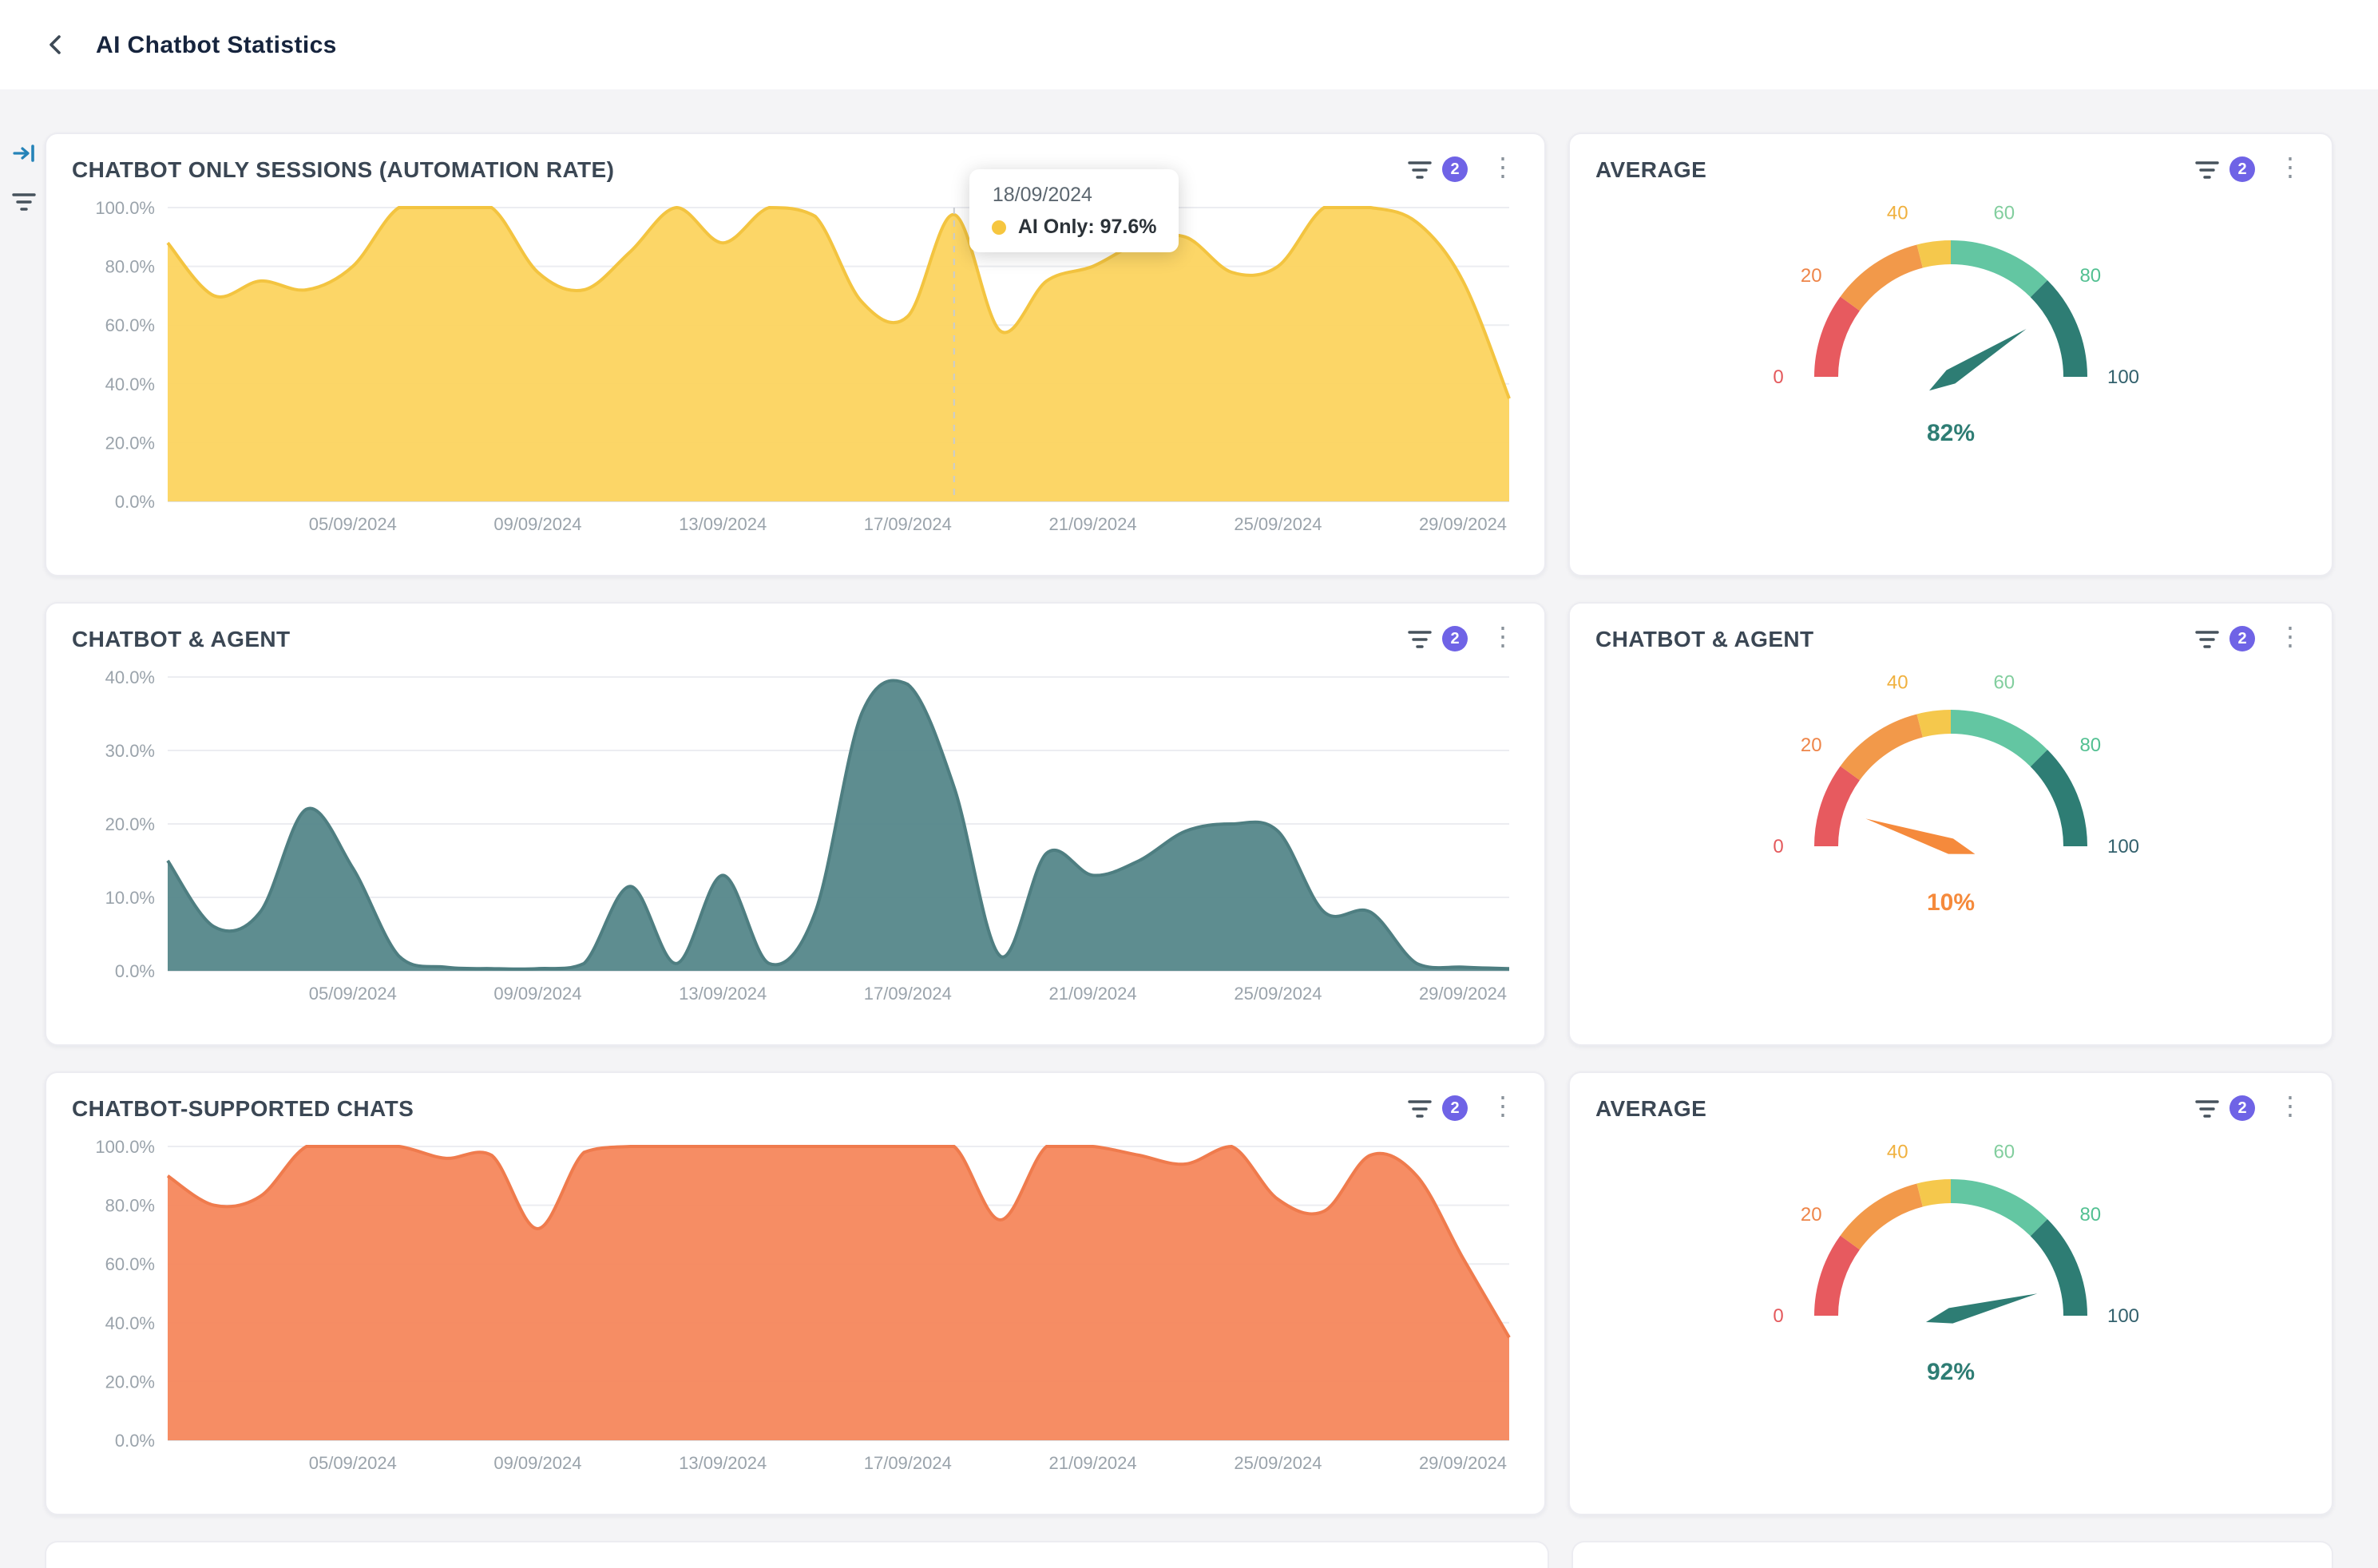  Describe the element at coordinates (1956, 1264) in the screenshot. I see `gauge-svg: 0 20 40 60 80 100 92%` at that location.